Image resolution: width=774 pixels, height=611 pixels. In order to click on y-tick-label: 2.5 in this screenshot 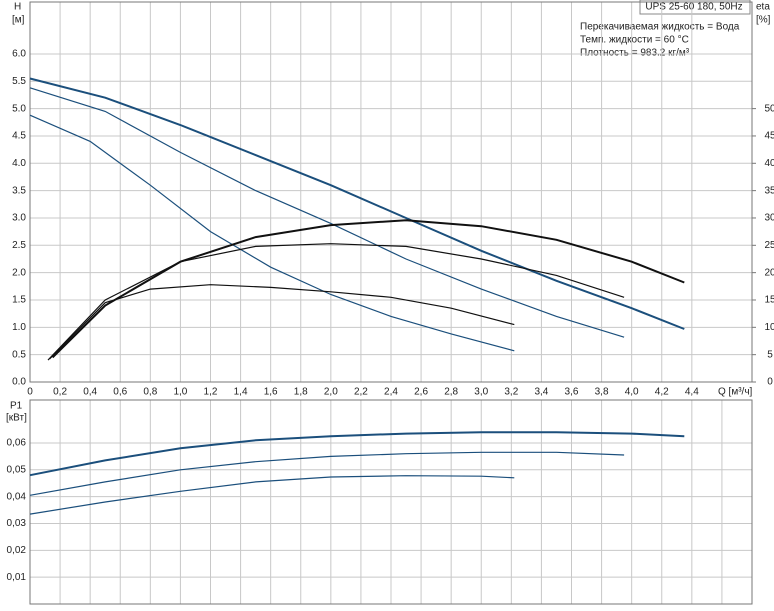, I will do `click(19, 245)`.